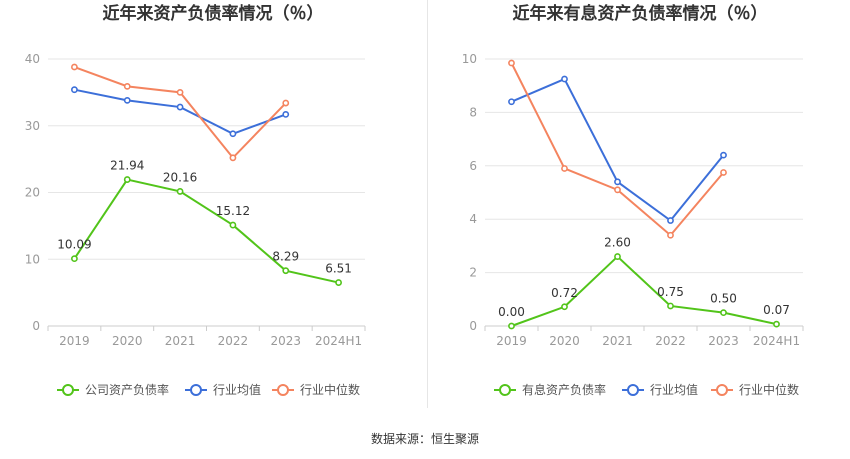 This screenshot has height=459, width=850. What do you see at coordinates (285, 341) in the screenshot?
I see `chart1-x-tick-label: 2023` at bounding box center [285, 341].